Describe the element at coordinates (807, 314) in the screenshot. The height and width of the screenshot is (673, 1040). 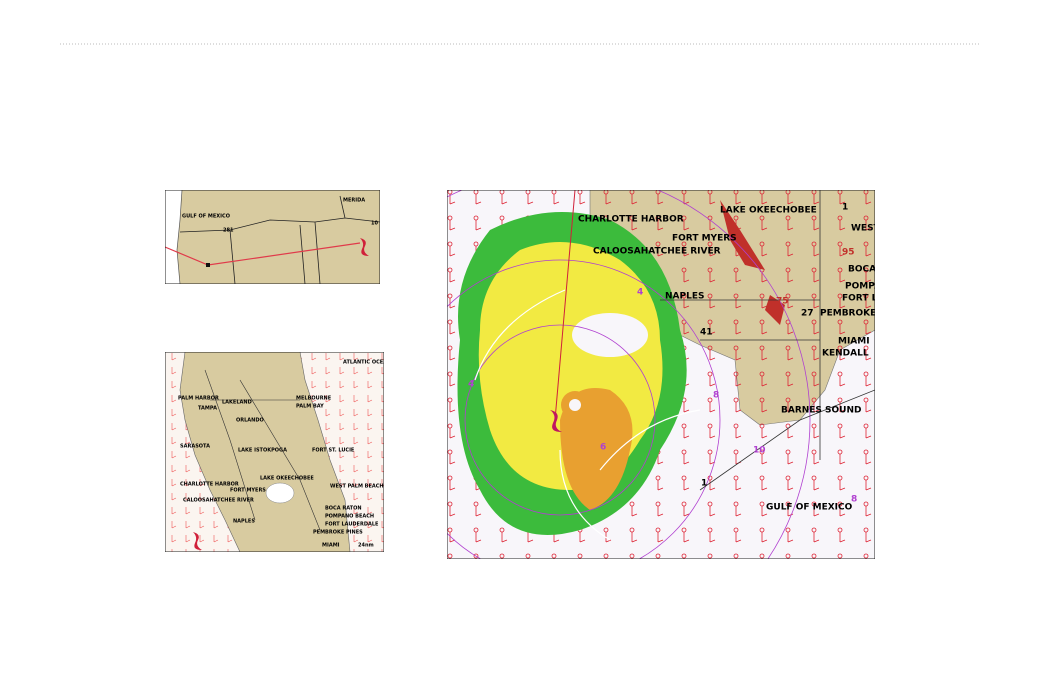
I see `shield-label: 27` at that location.